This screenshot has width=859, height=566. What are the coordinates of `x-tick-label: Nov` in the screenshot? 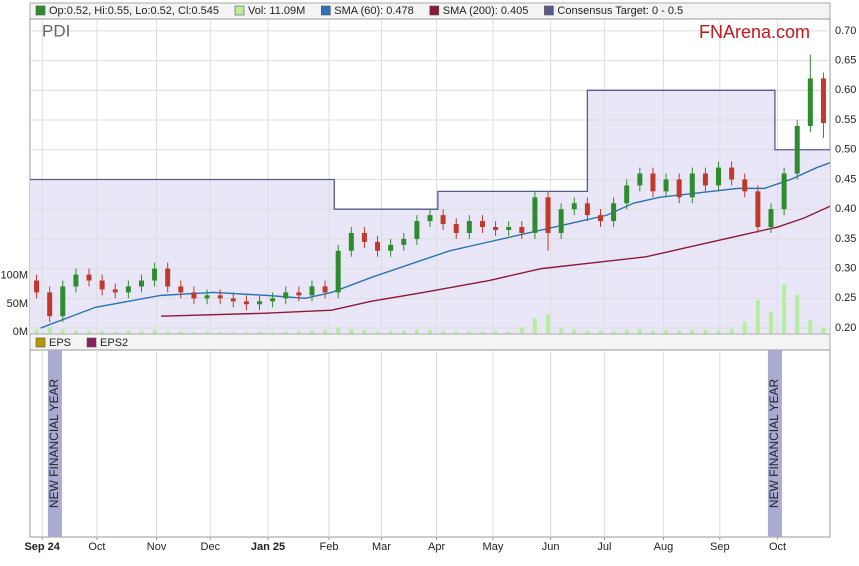 It's located at (157, 547).